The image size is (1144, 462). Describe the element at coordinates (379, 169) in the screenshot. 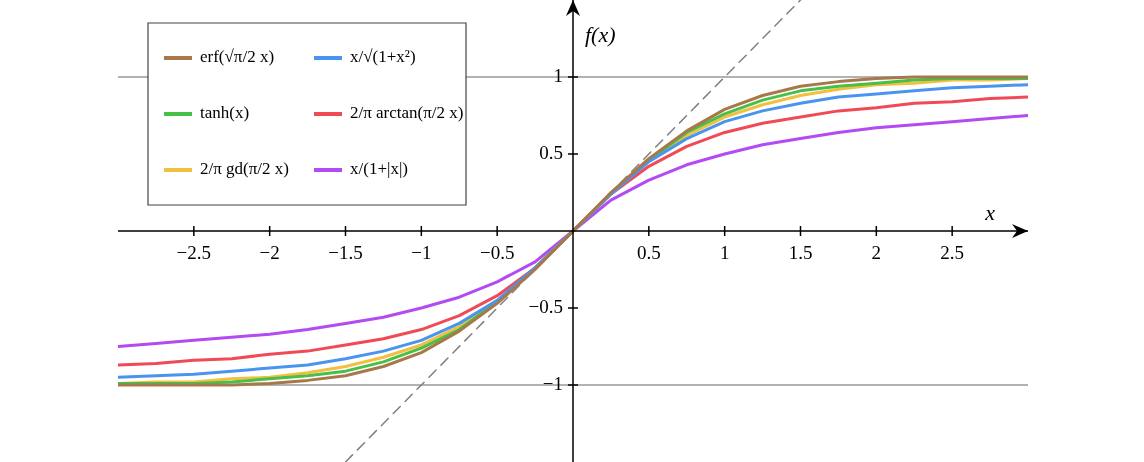

I see `legend-label: x/(1+|x|)` at that location.